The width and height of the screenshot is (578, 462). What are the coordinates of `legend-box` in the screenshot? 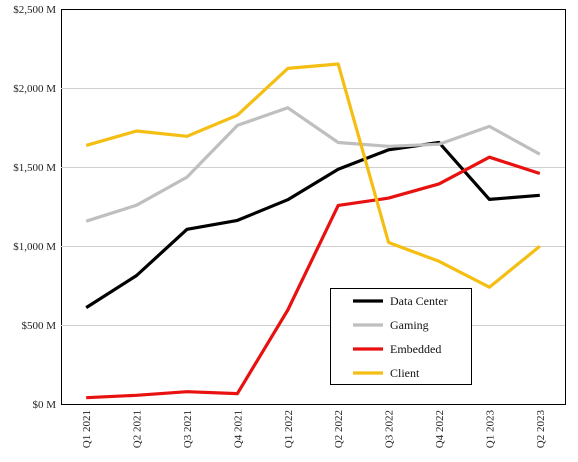 It's located at (401, 336).